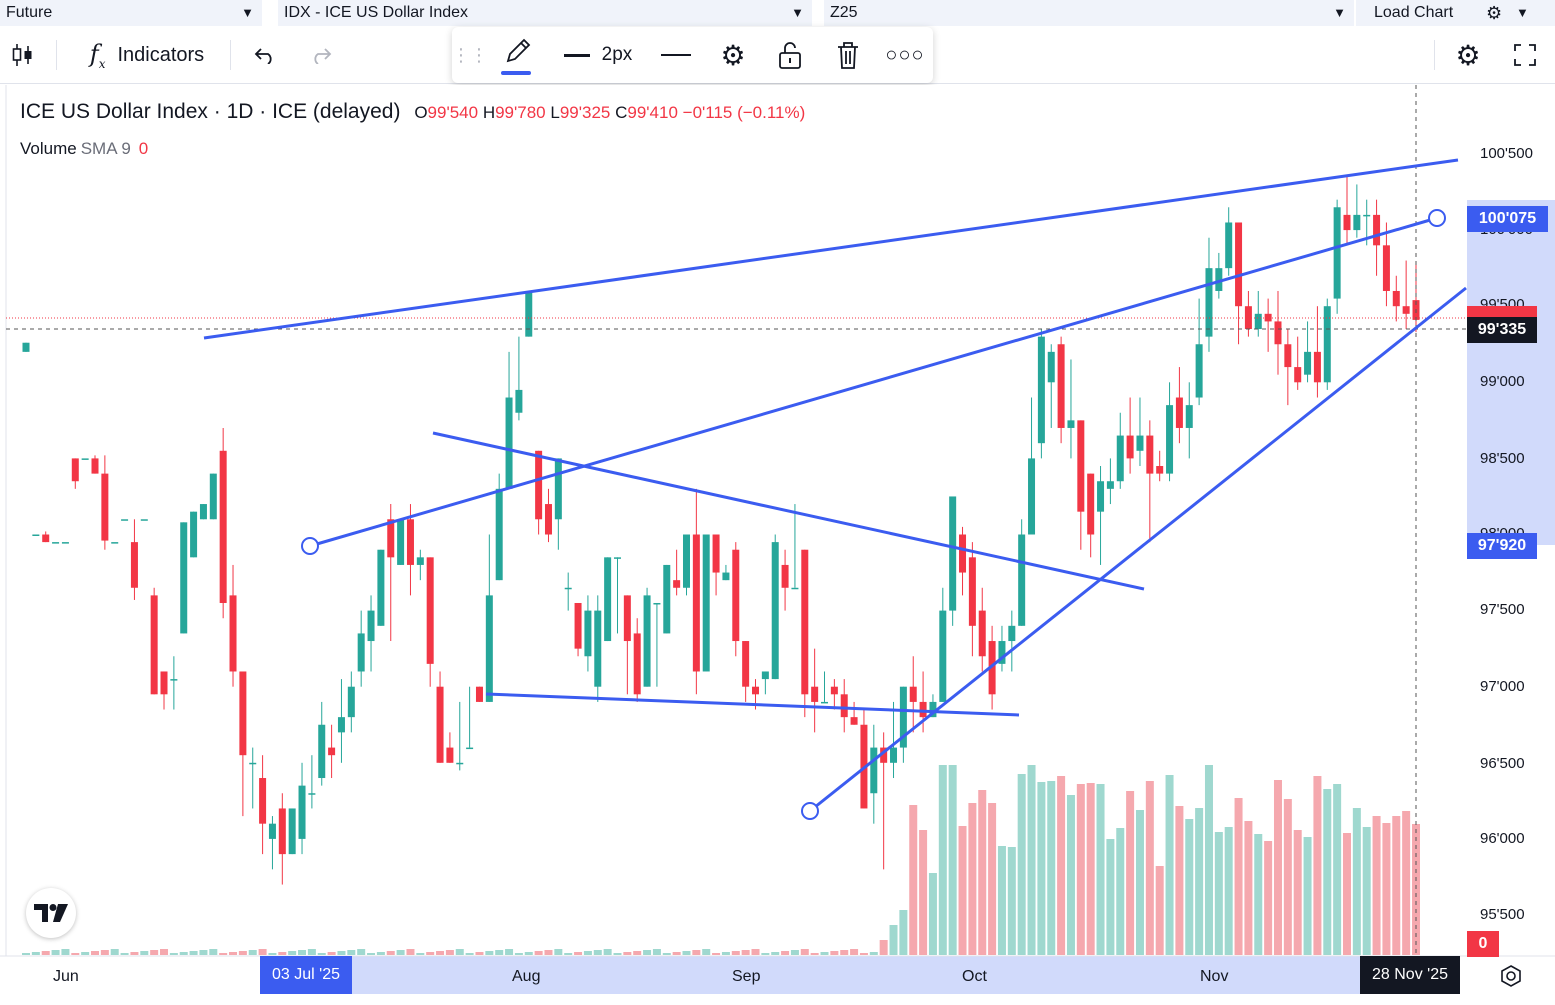 The height and width of the screenshot is (1005, 1555). I want to click on market-select-value: Future, so click(29, 12).